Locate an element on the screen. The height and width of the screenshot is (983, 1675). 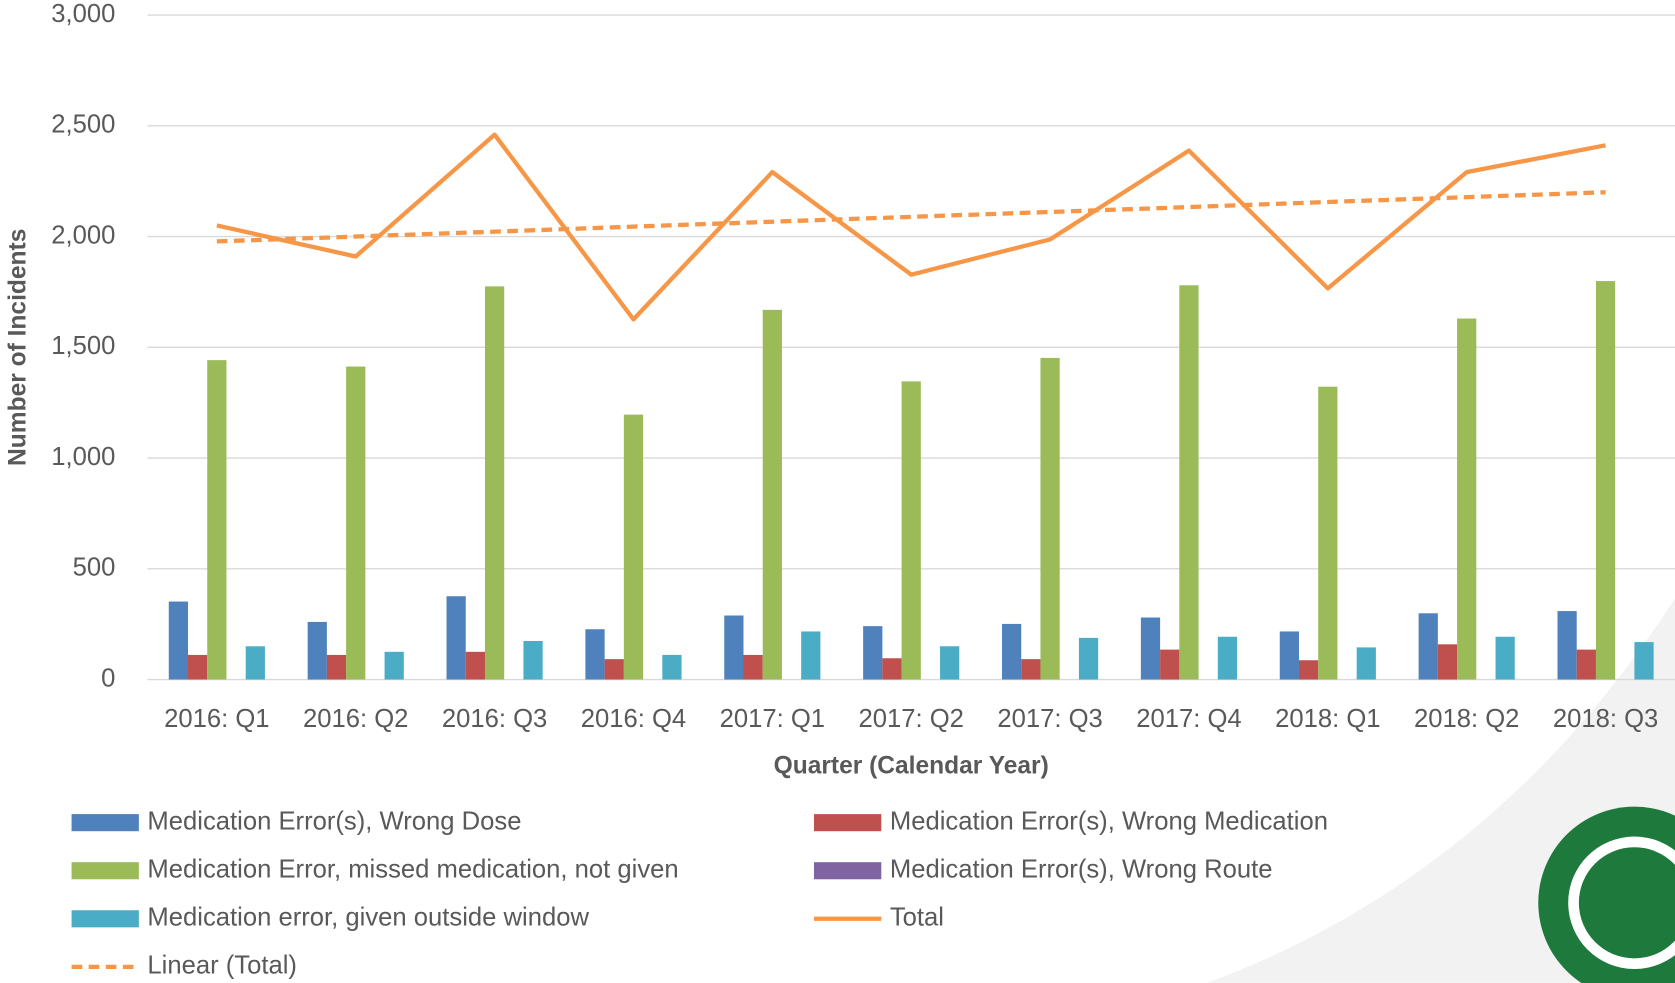
x-axis-title: Quarter (Calendar Year) is located at coordinates (911, 766).